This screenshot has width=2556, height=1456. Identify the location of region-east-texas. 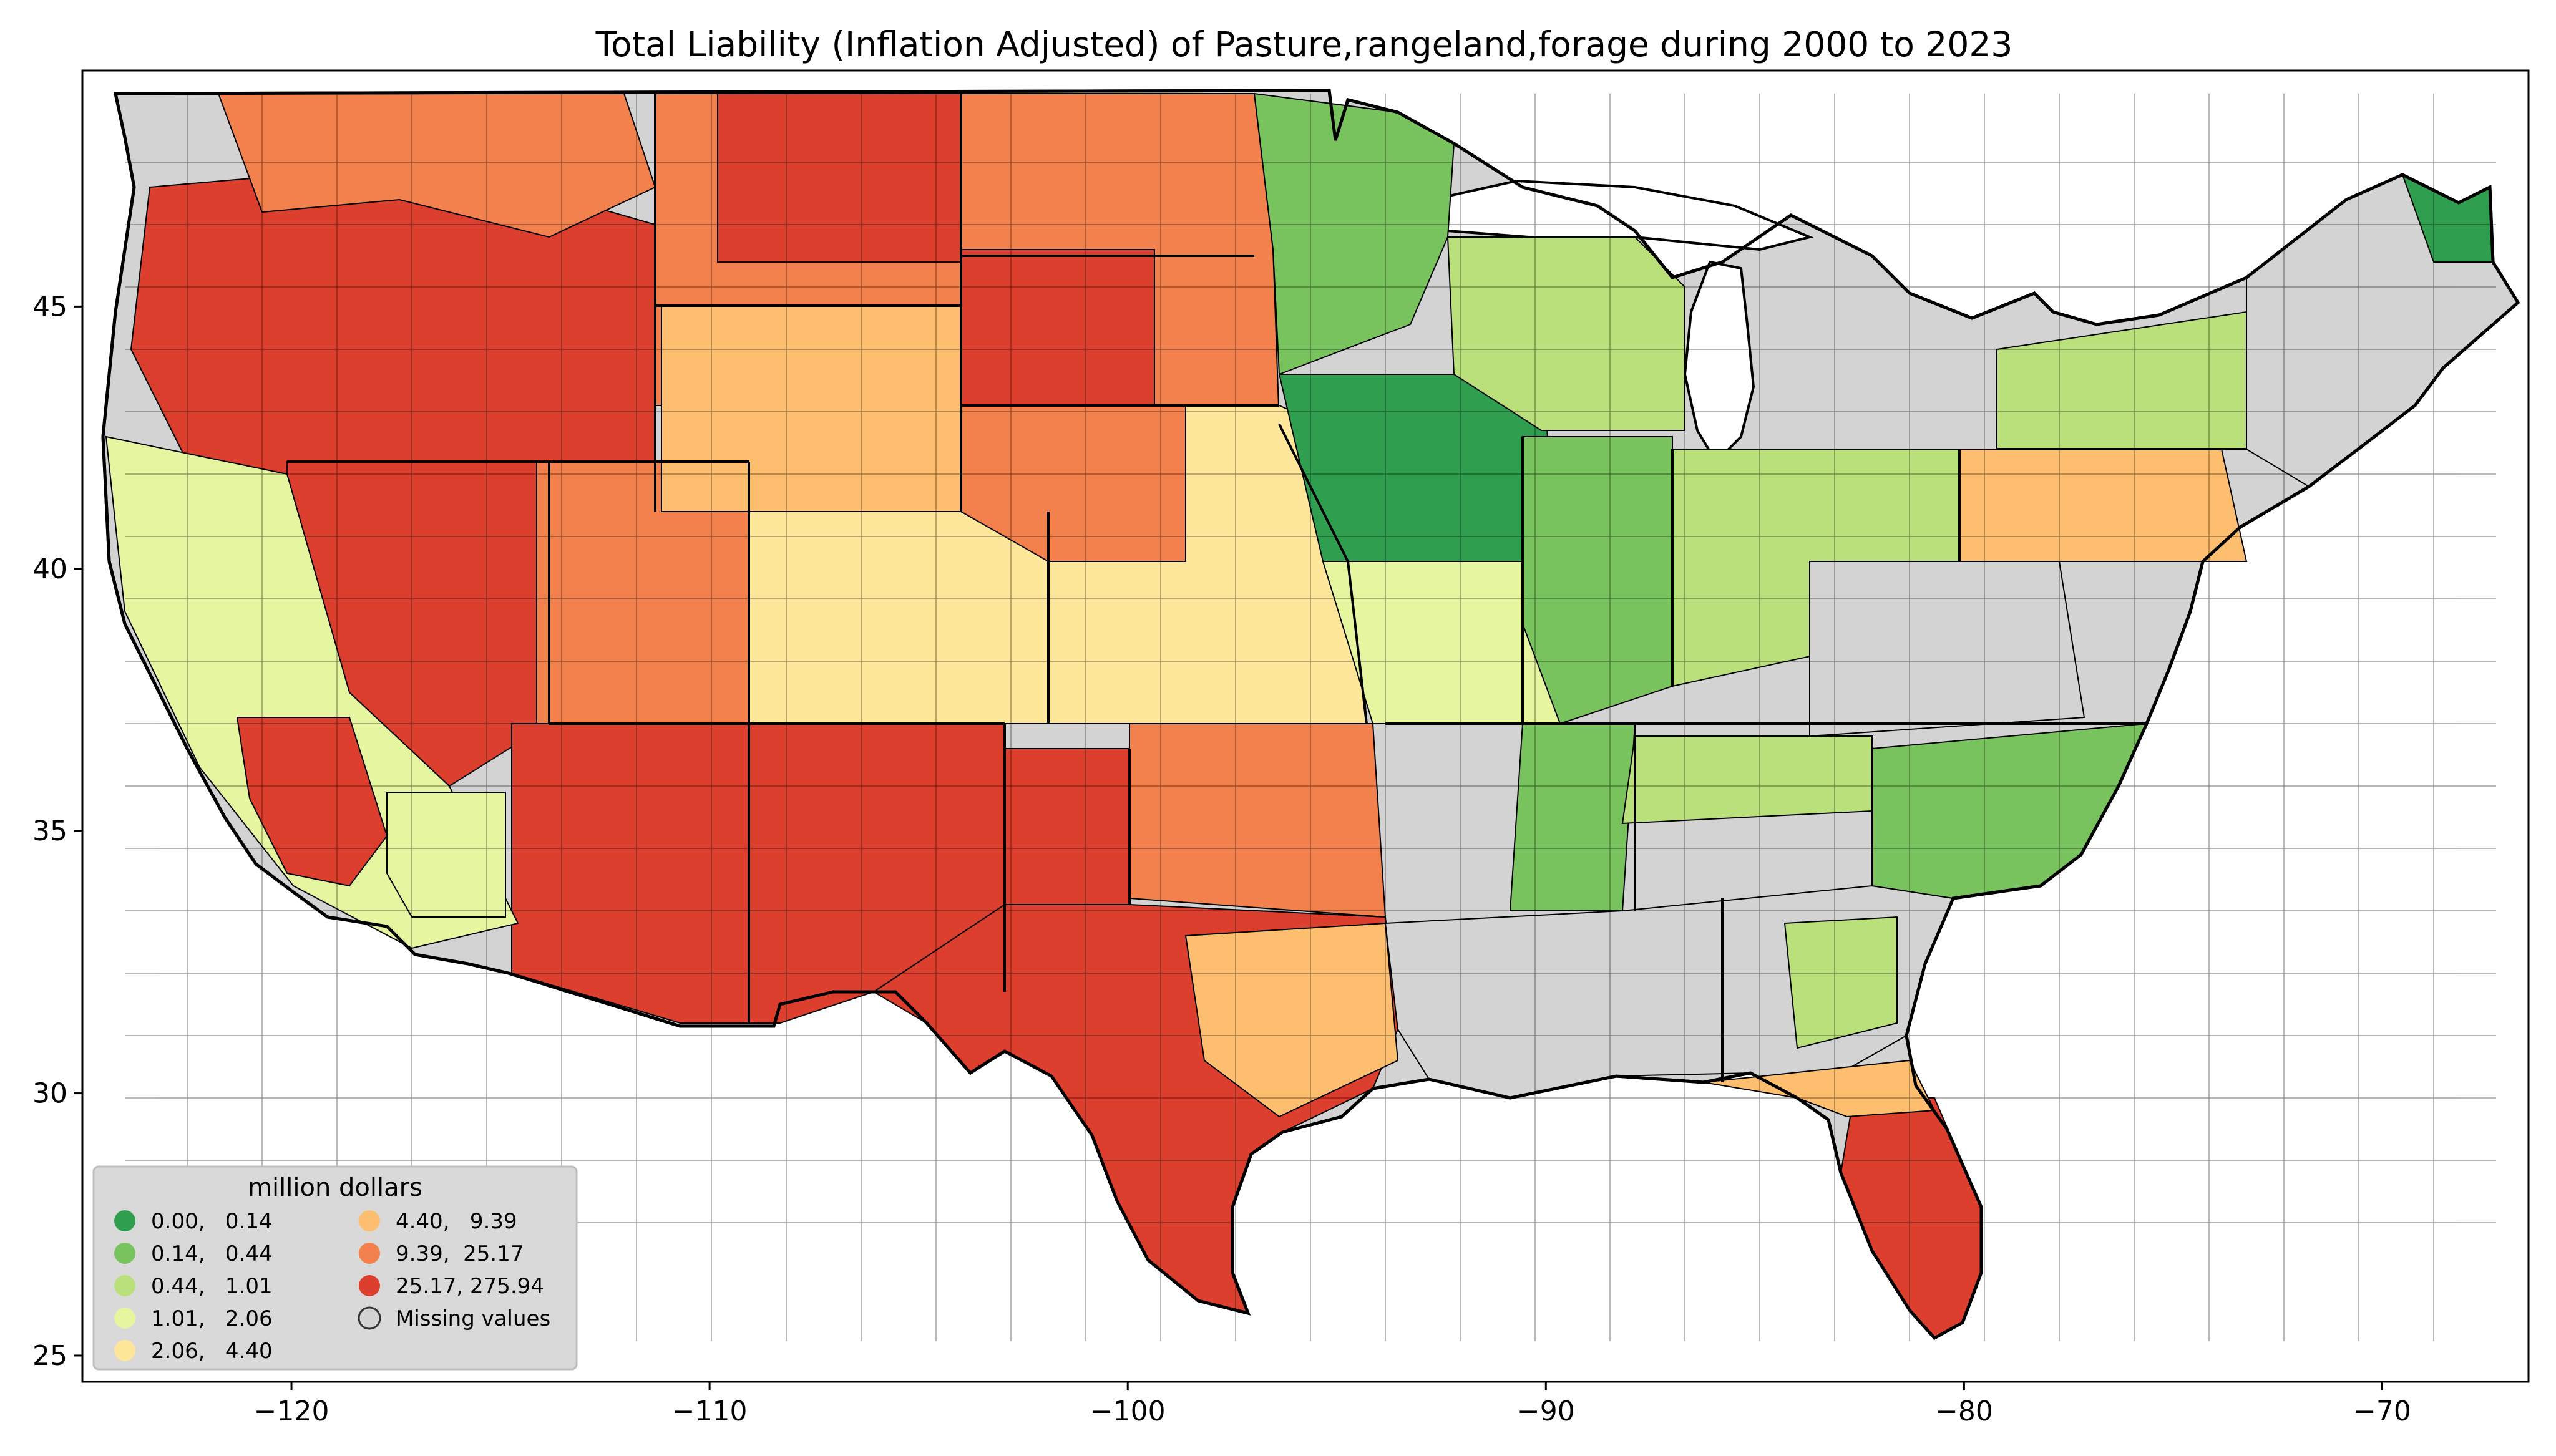
(1292, 1020).